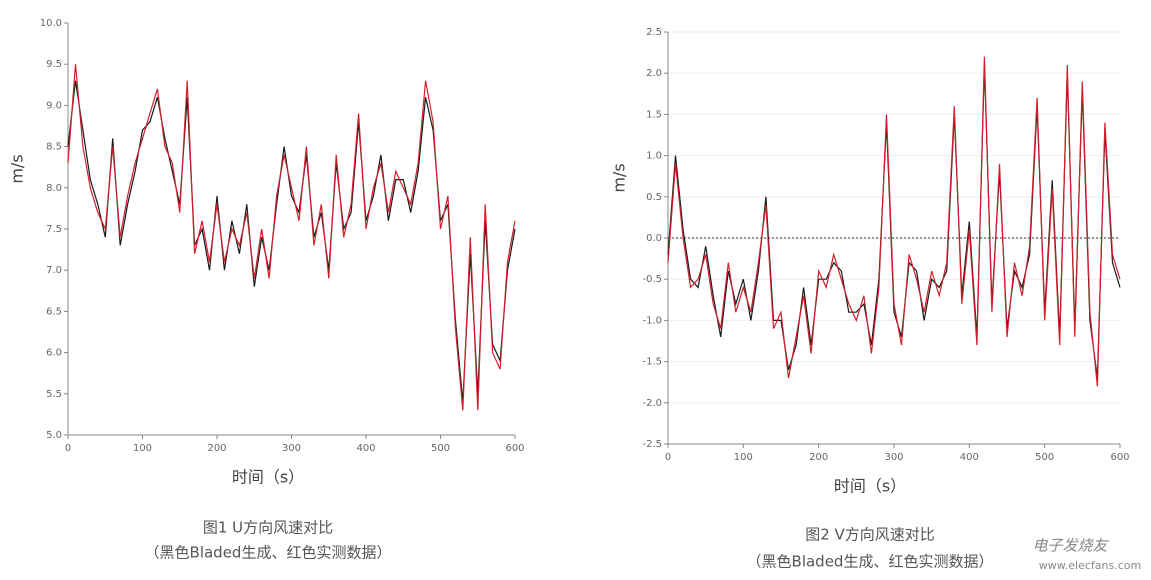 The height and width of the screenshot is (580, 1151). Describe the element at coordinates (654, 197) in the screenshot. I see `y-tick-label: 0.5` at that location.